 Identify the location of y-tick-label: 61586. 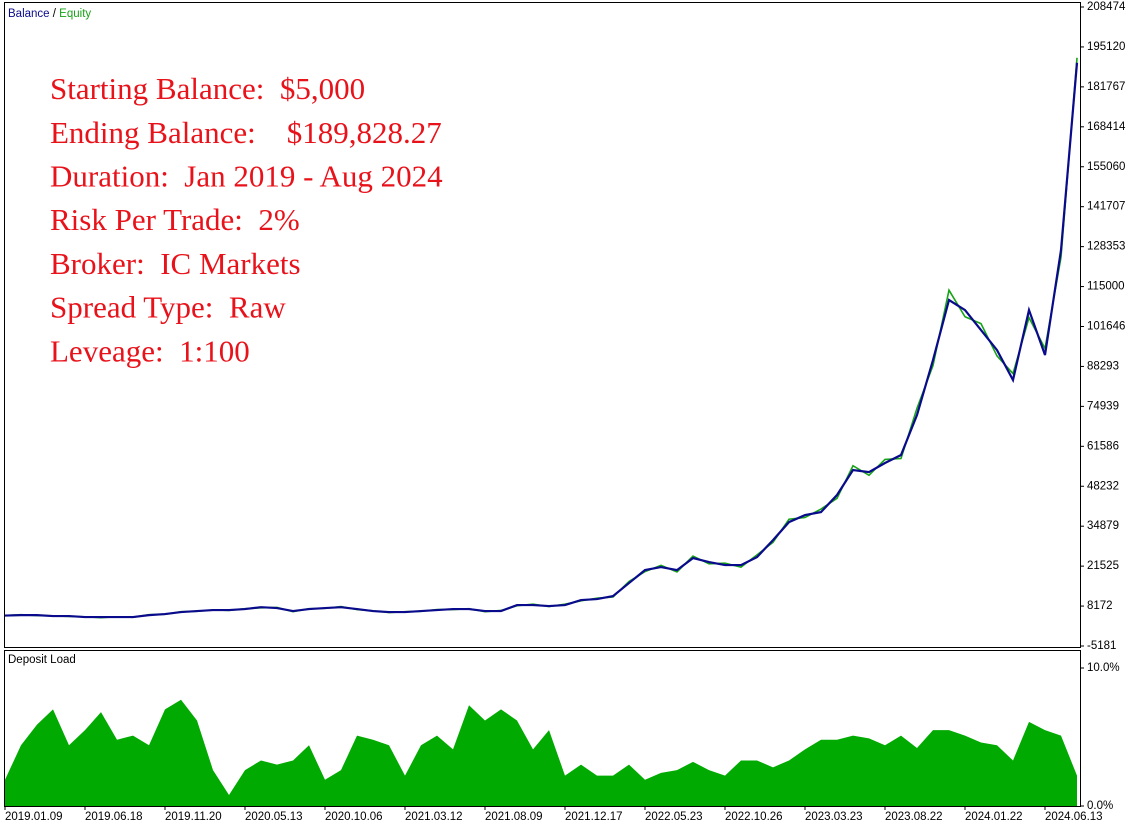
(1103, 446).